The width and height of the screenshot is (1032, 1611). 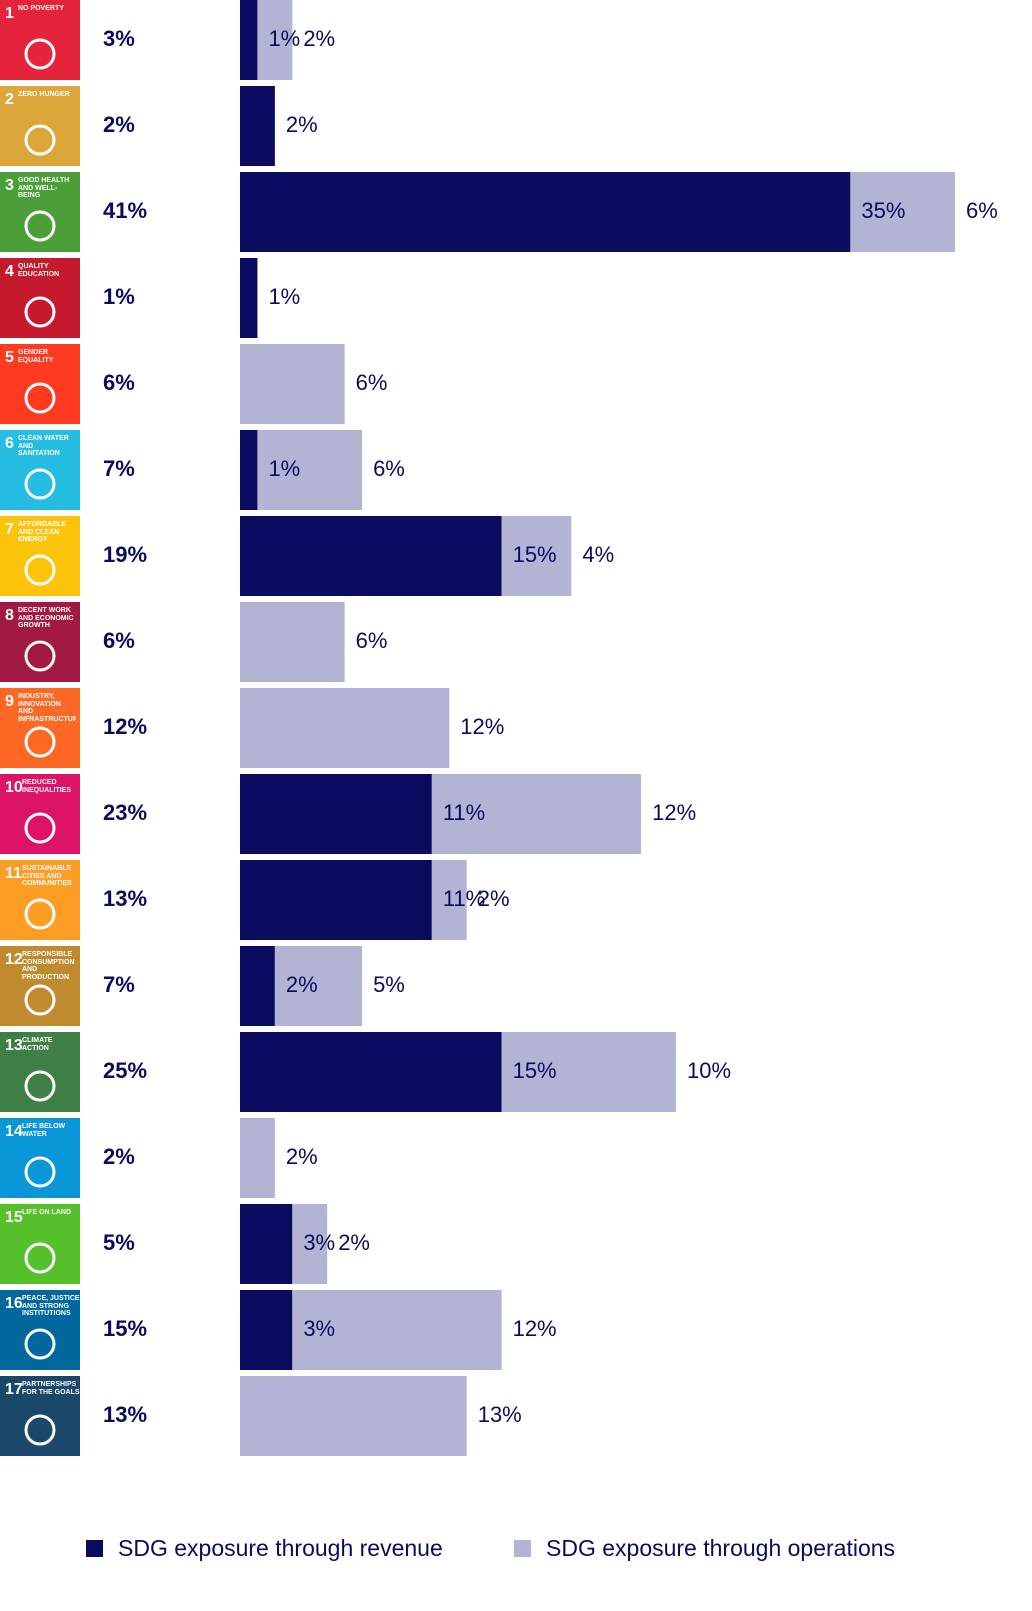 I want to click on sdg-number: 16, so click(x=14, y=1303).